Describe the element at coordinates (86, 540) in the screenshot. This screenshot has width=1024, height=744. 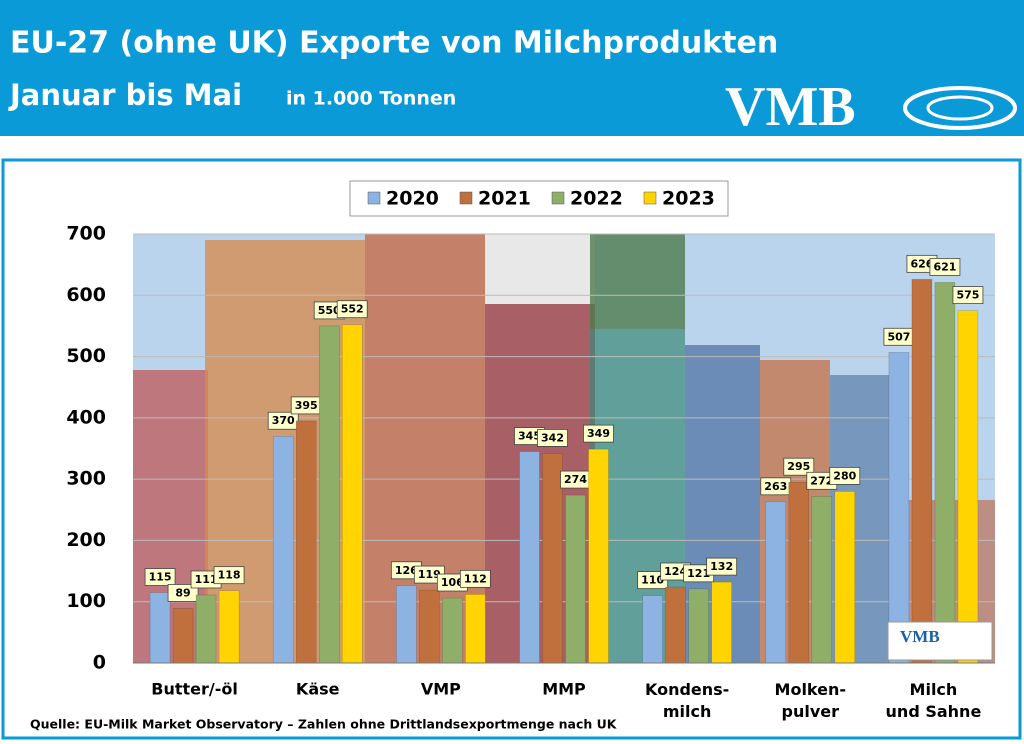
I see `y-tick-label: 200` at that location.